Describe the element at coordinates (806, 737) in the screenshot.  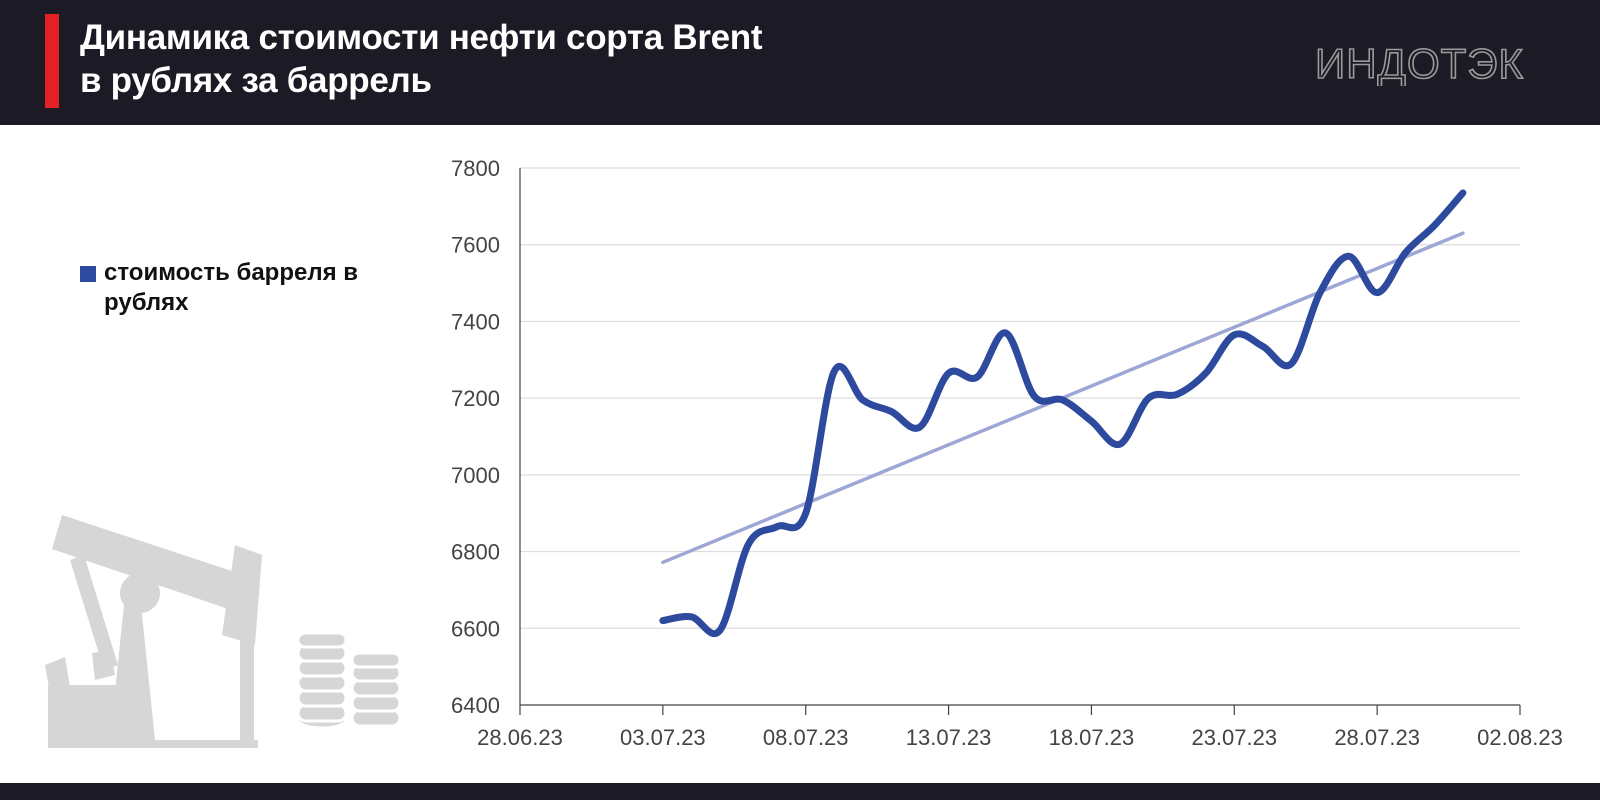
I see `x-tick-label: 08.07.23` at that location.